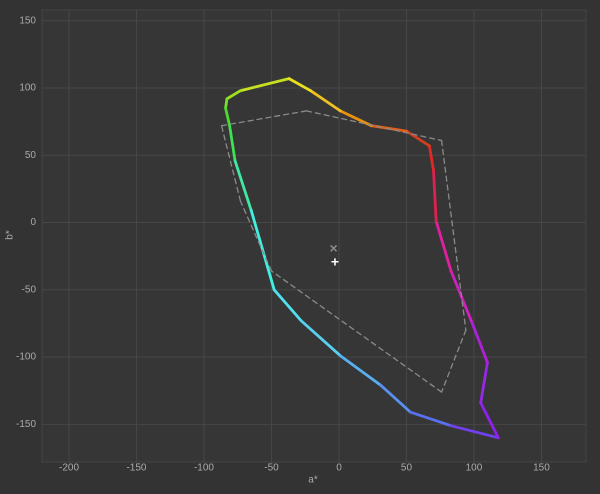  I want to click on y-tick-label: -100, so click(26, 357).